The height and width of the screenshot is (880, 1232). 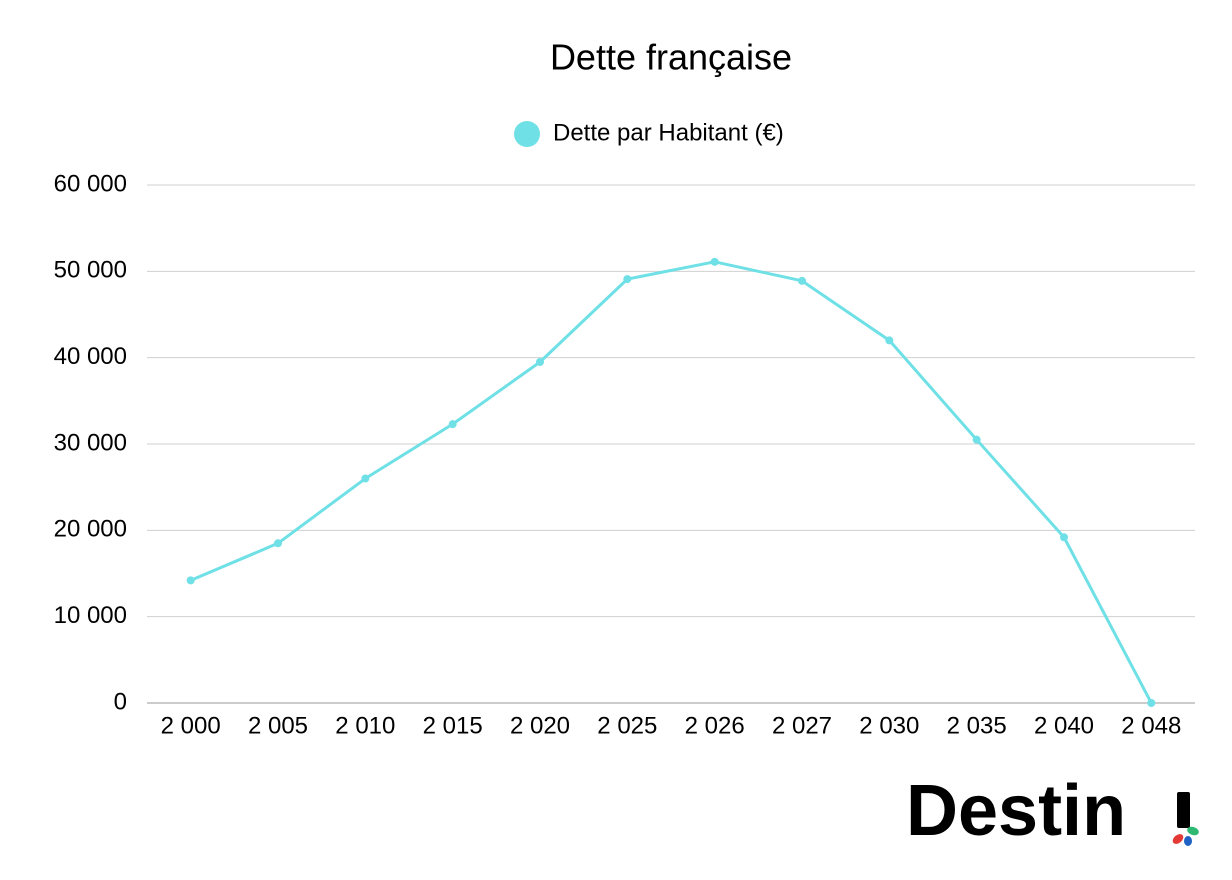 I want to click on y-tick-label: 60 000, so click(x=90, y=183).